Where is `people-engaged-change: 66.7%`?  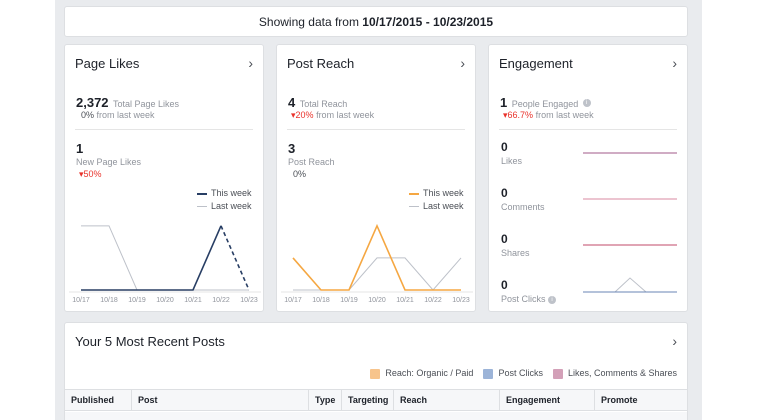
people-engaged-change: 66.7% is located at coordinates (520, 115).